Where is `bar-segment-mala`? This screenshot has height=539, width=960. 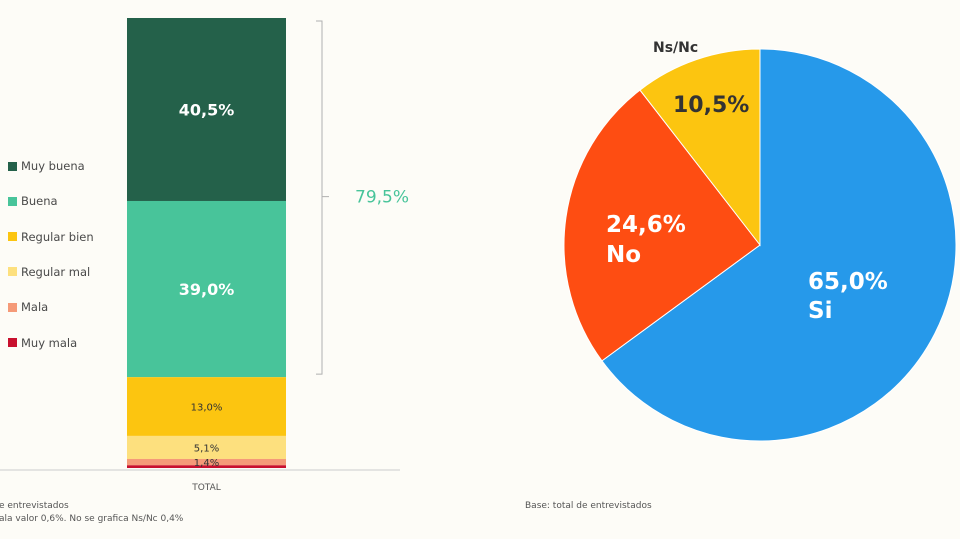 bar-segment-mala is located at coordinates (206, 462).